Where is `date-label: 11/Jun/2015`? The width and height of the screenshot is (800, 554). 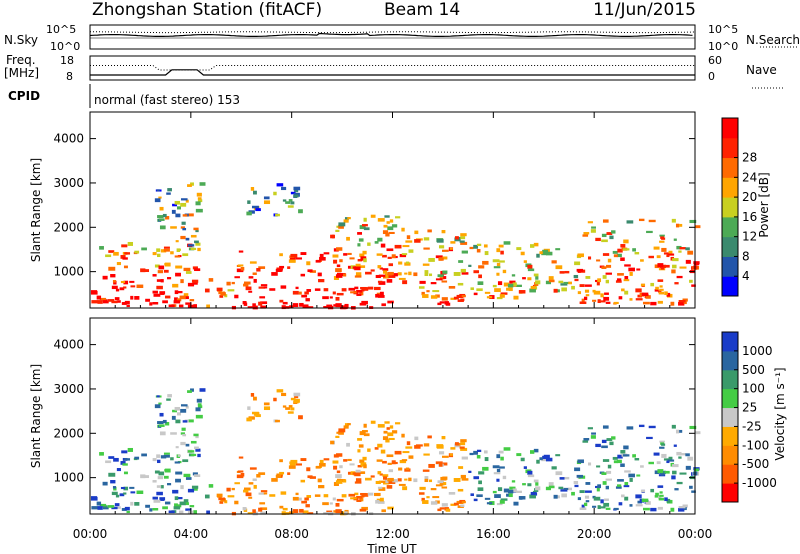 date-label: 11/Jun/2015 is located at coordinates (644, 10).